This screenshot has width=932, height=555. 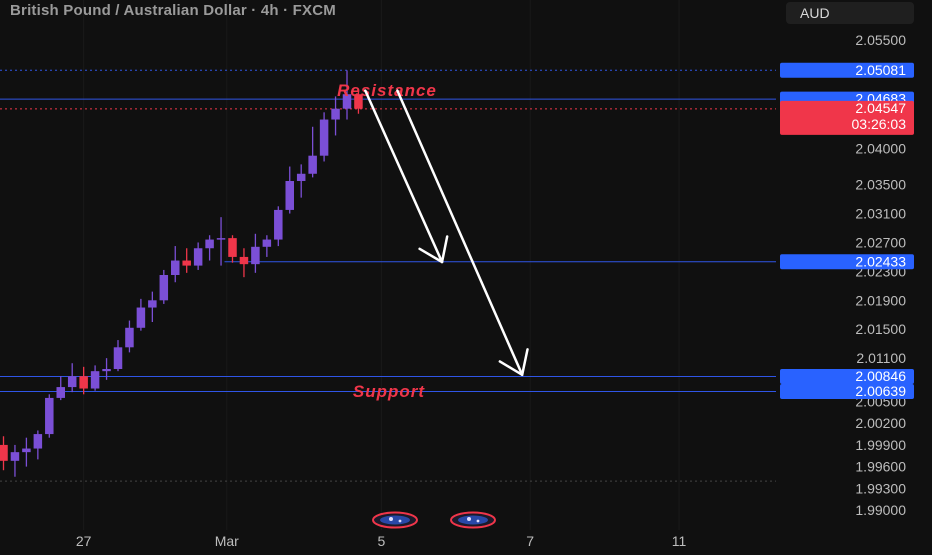 What do you see at coordinates (404, 176) in the screenshot?
I see `arrow-target-1-shaft` at bounding box center [404, 176].